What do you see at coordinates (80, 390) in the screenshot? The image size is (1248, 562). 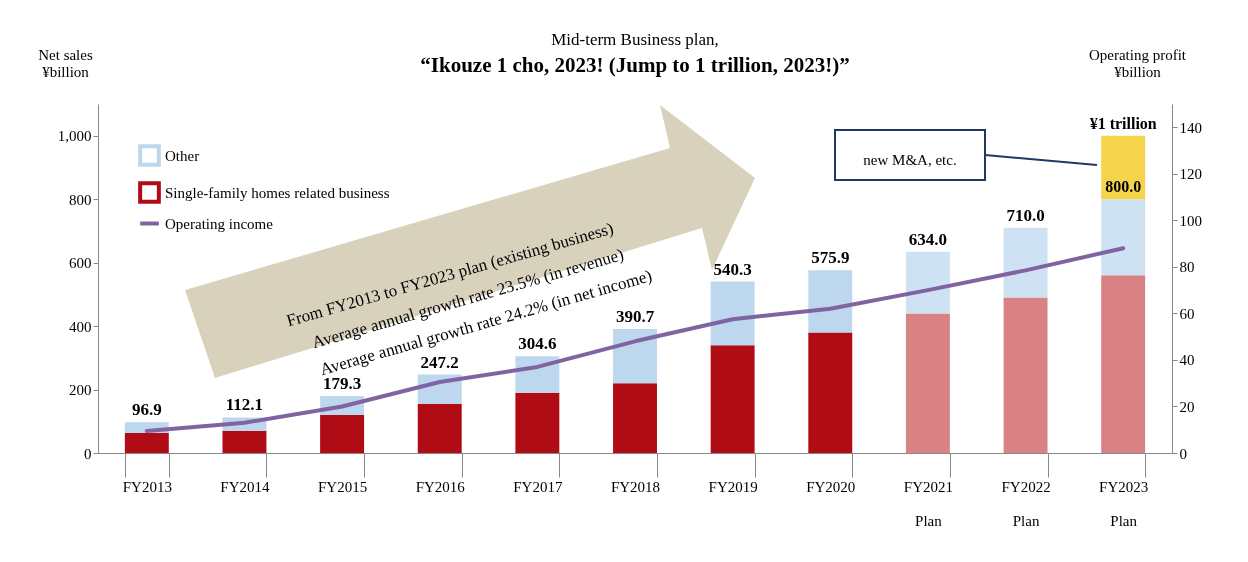 I see `y-tick-label: 200` at bounding box center [80, 390].